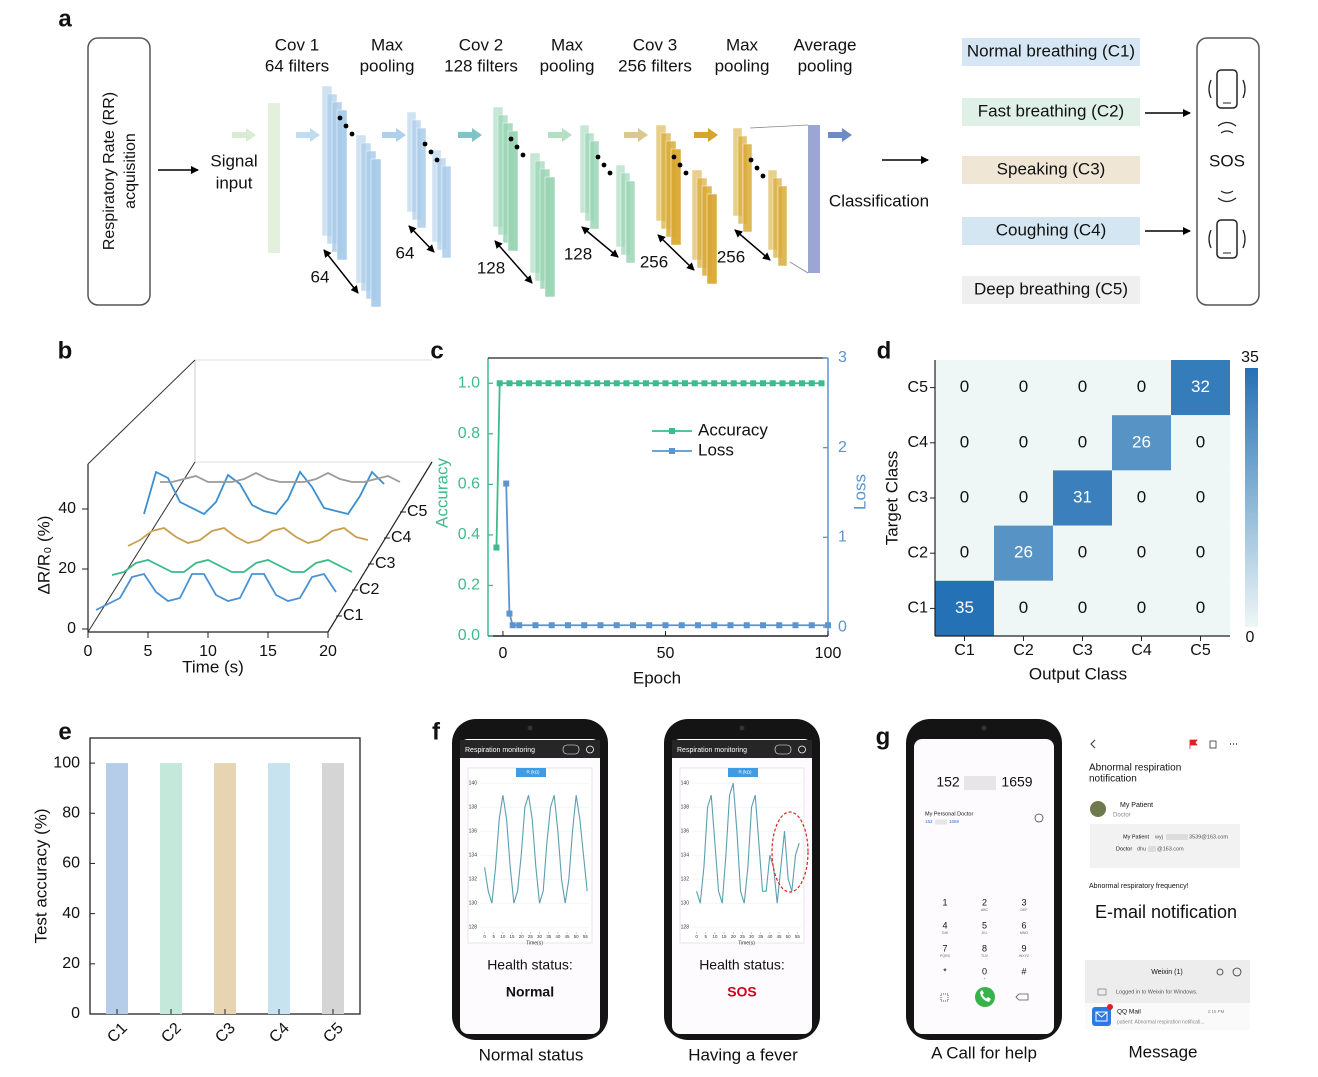  I want to click on y-tick-label: 132, so click(685, 880).